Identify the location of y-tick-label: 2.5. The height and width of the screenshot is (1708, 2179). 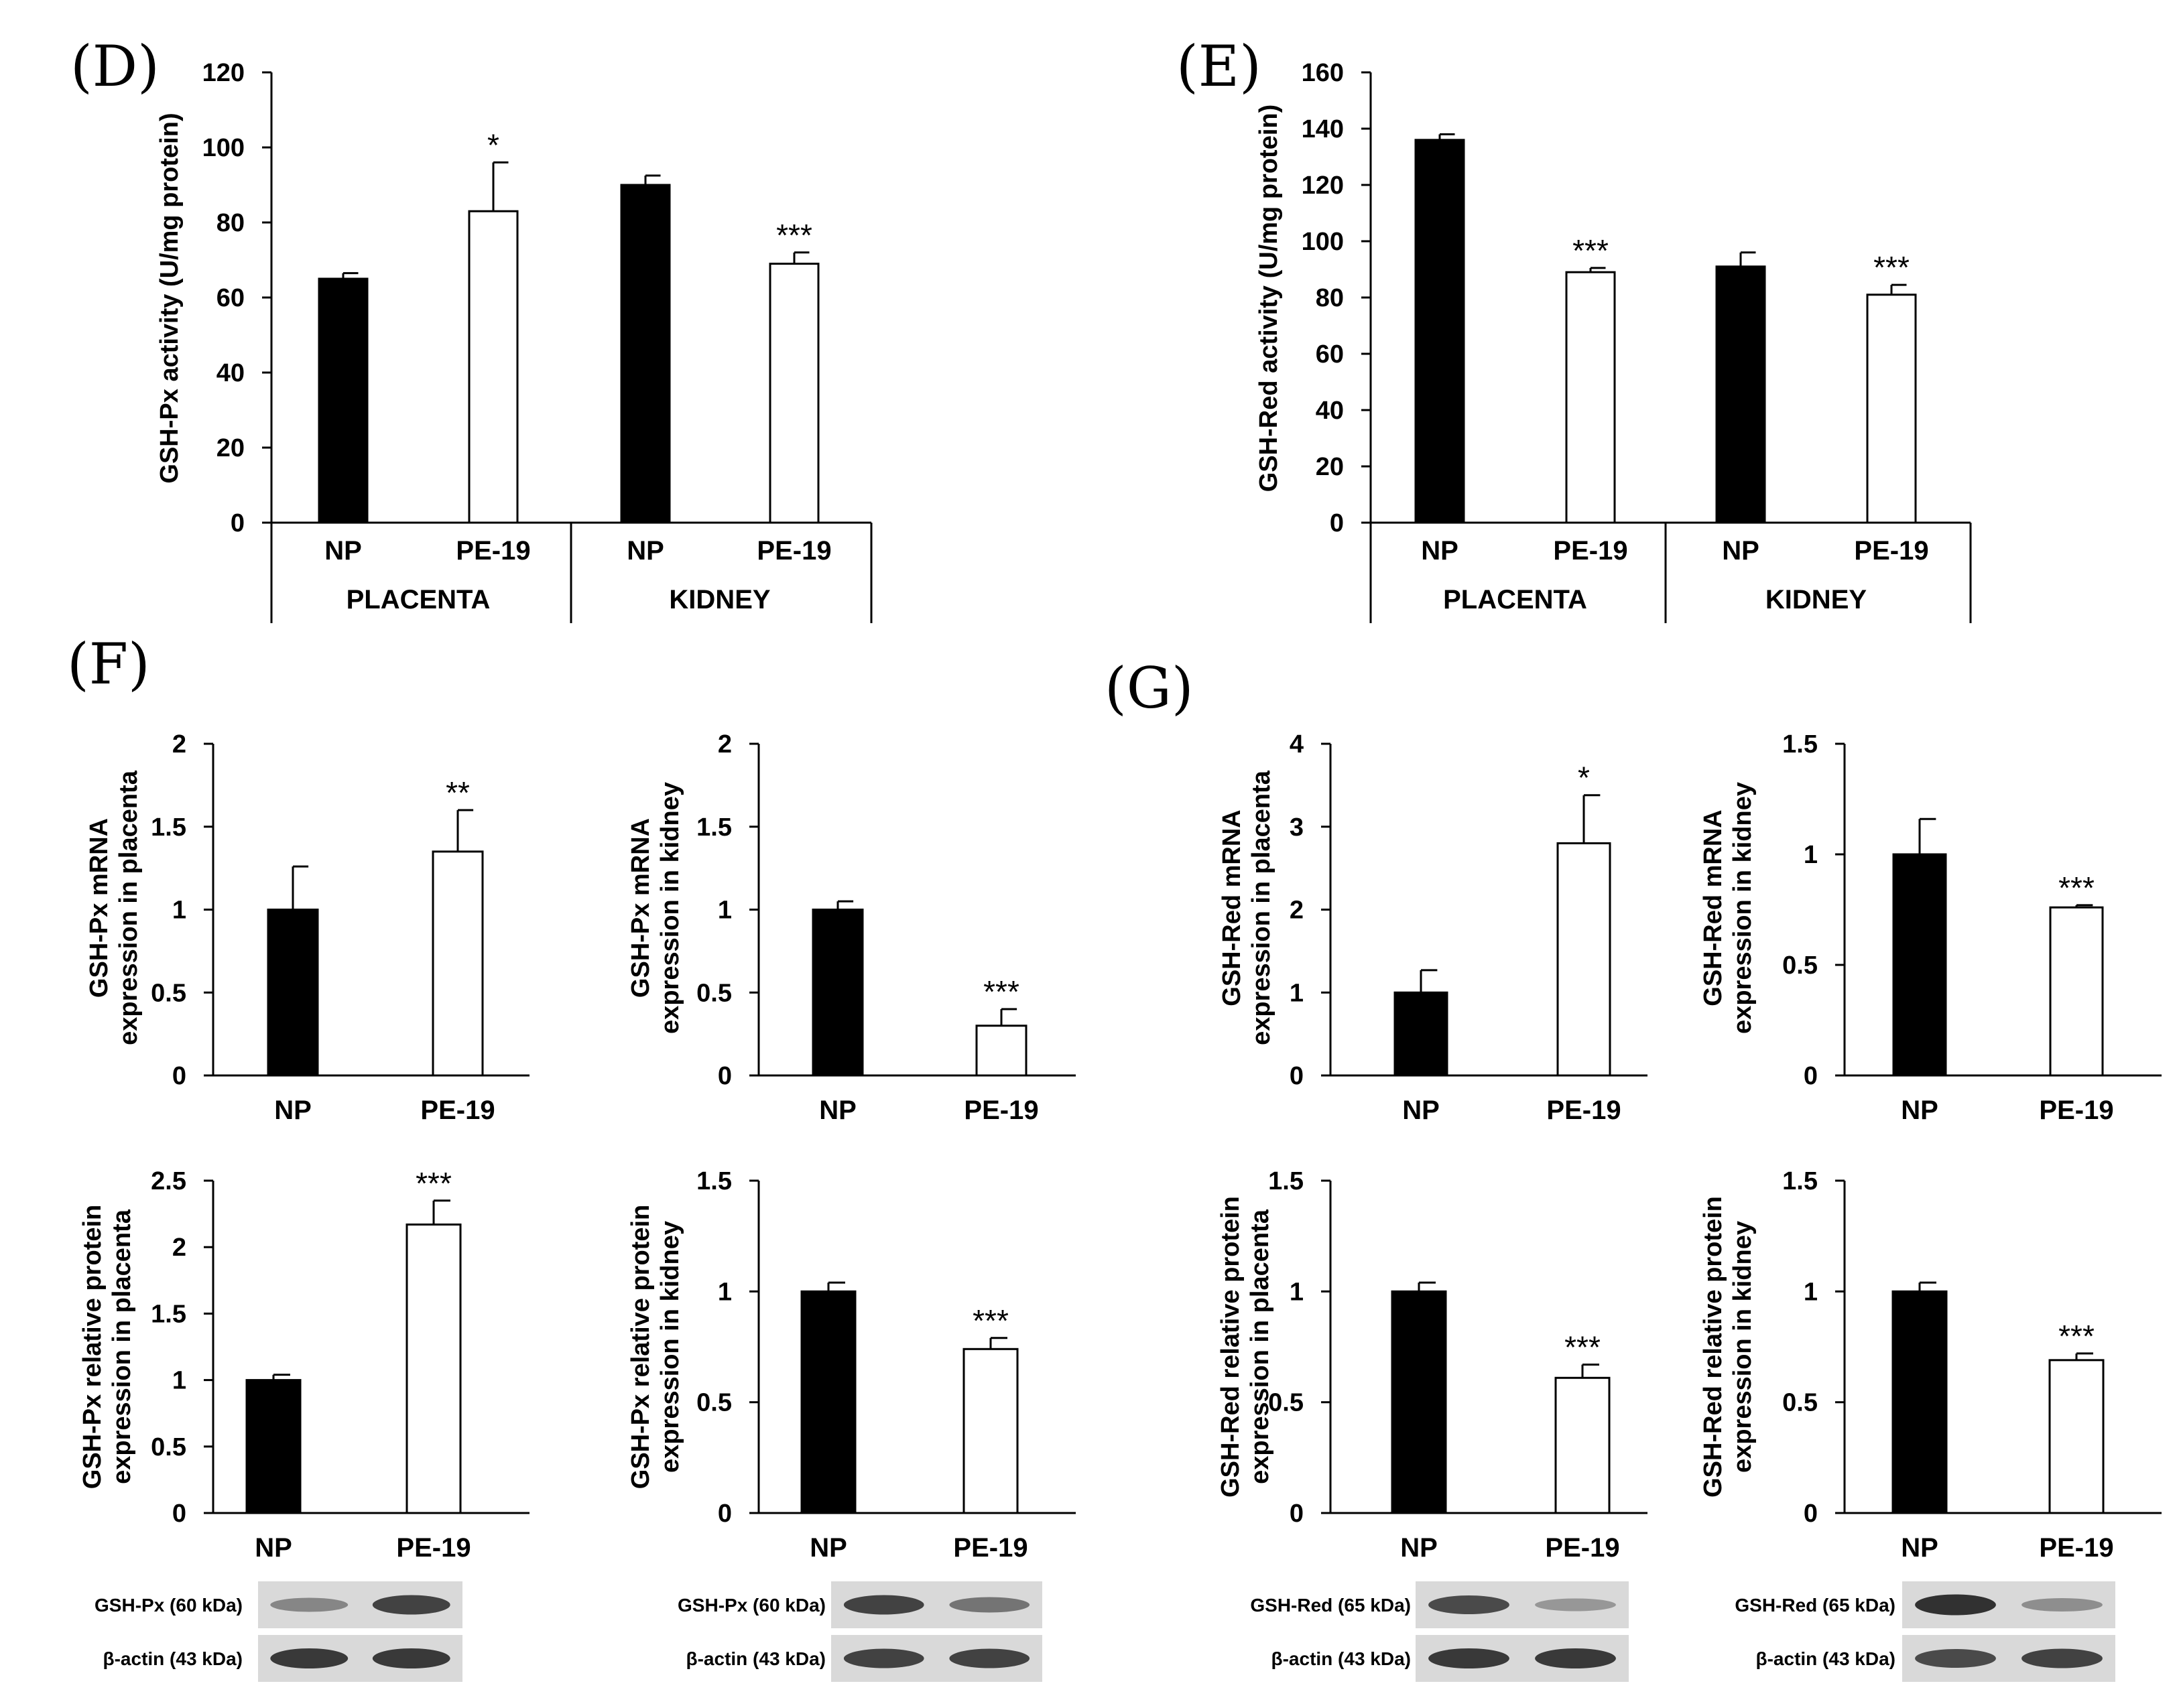
(168, 1181).